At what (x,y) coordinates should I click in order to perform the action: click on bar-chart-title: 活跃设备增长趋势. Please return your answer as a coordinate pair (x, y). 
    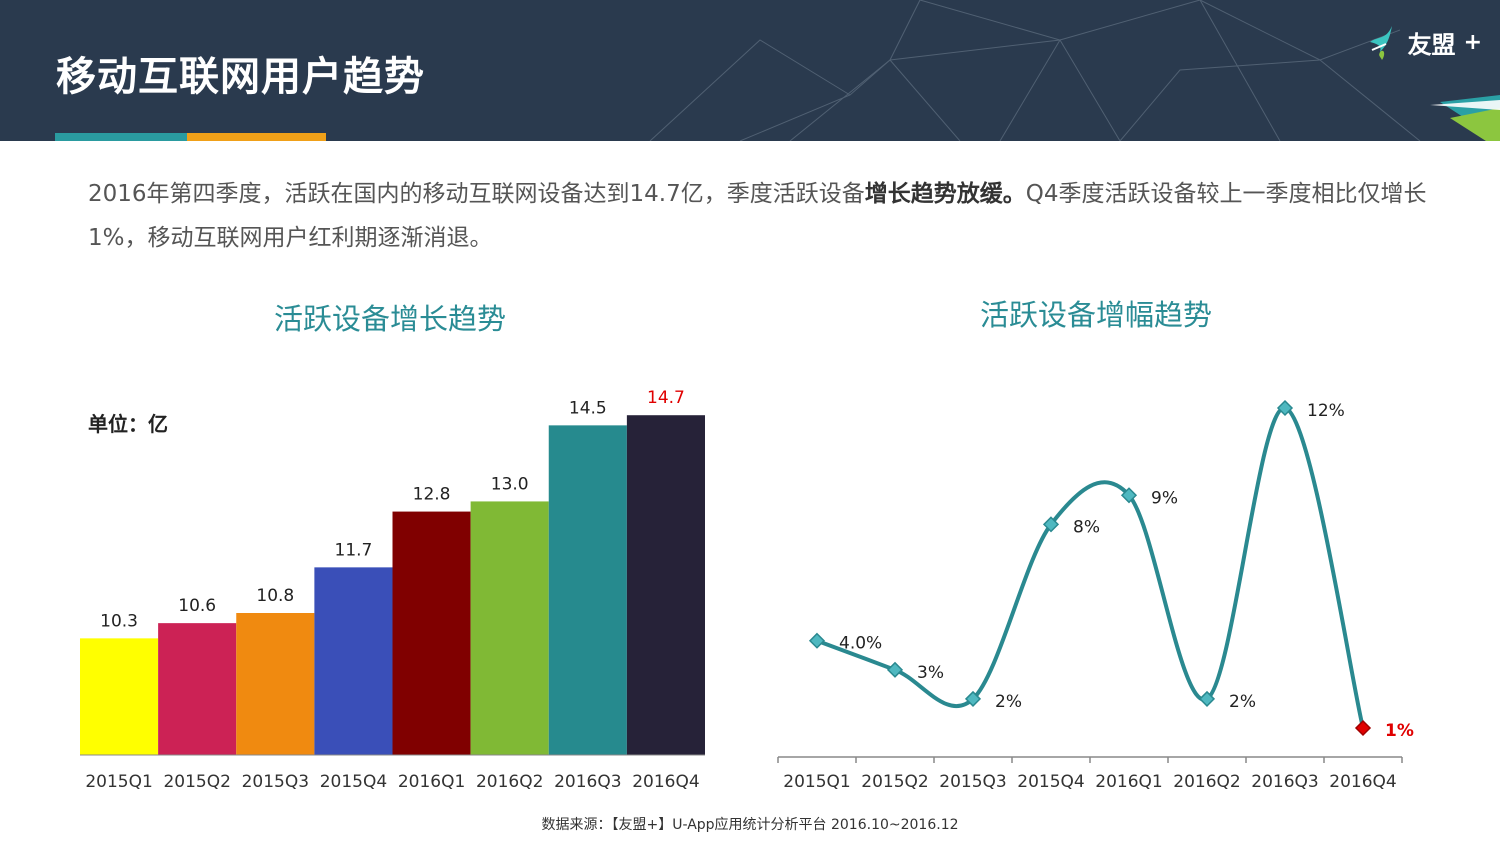
    Looking at the image, I should click on (390, 319).